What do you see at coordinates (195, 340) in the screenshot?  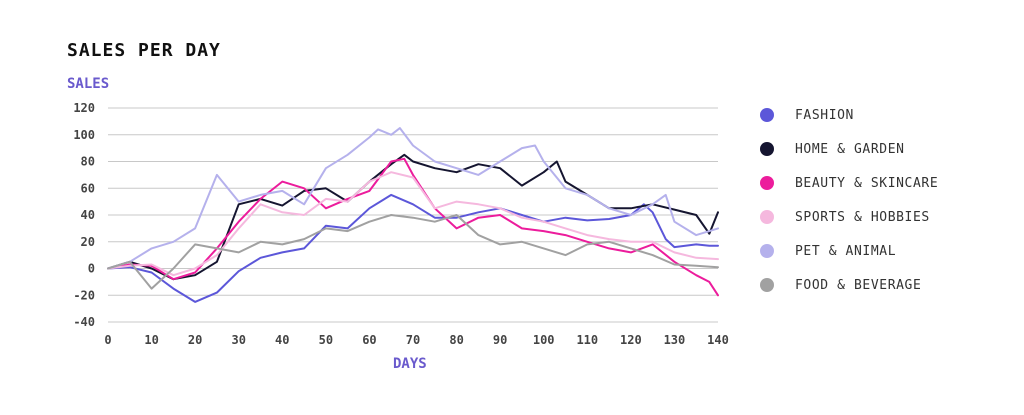 I see `x-tick-label: 20` at bounding box center [195, 340].